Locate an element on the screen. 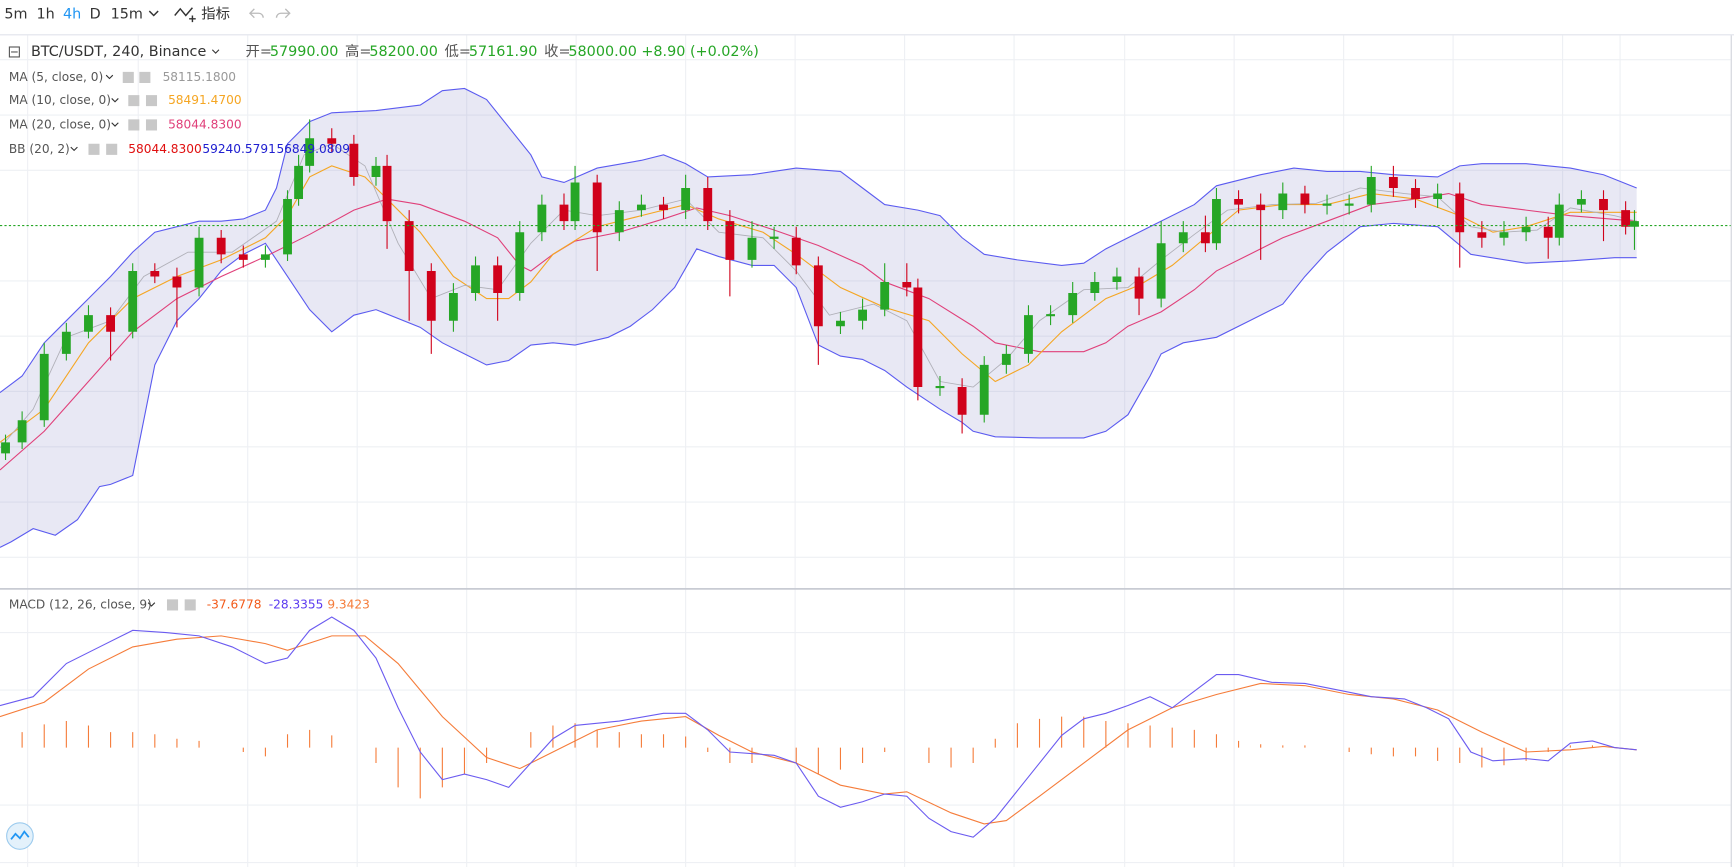 This screenshot has height=867, width=1734. ohlc-label: 开= is located at coordinates (259, 52).